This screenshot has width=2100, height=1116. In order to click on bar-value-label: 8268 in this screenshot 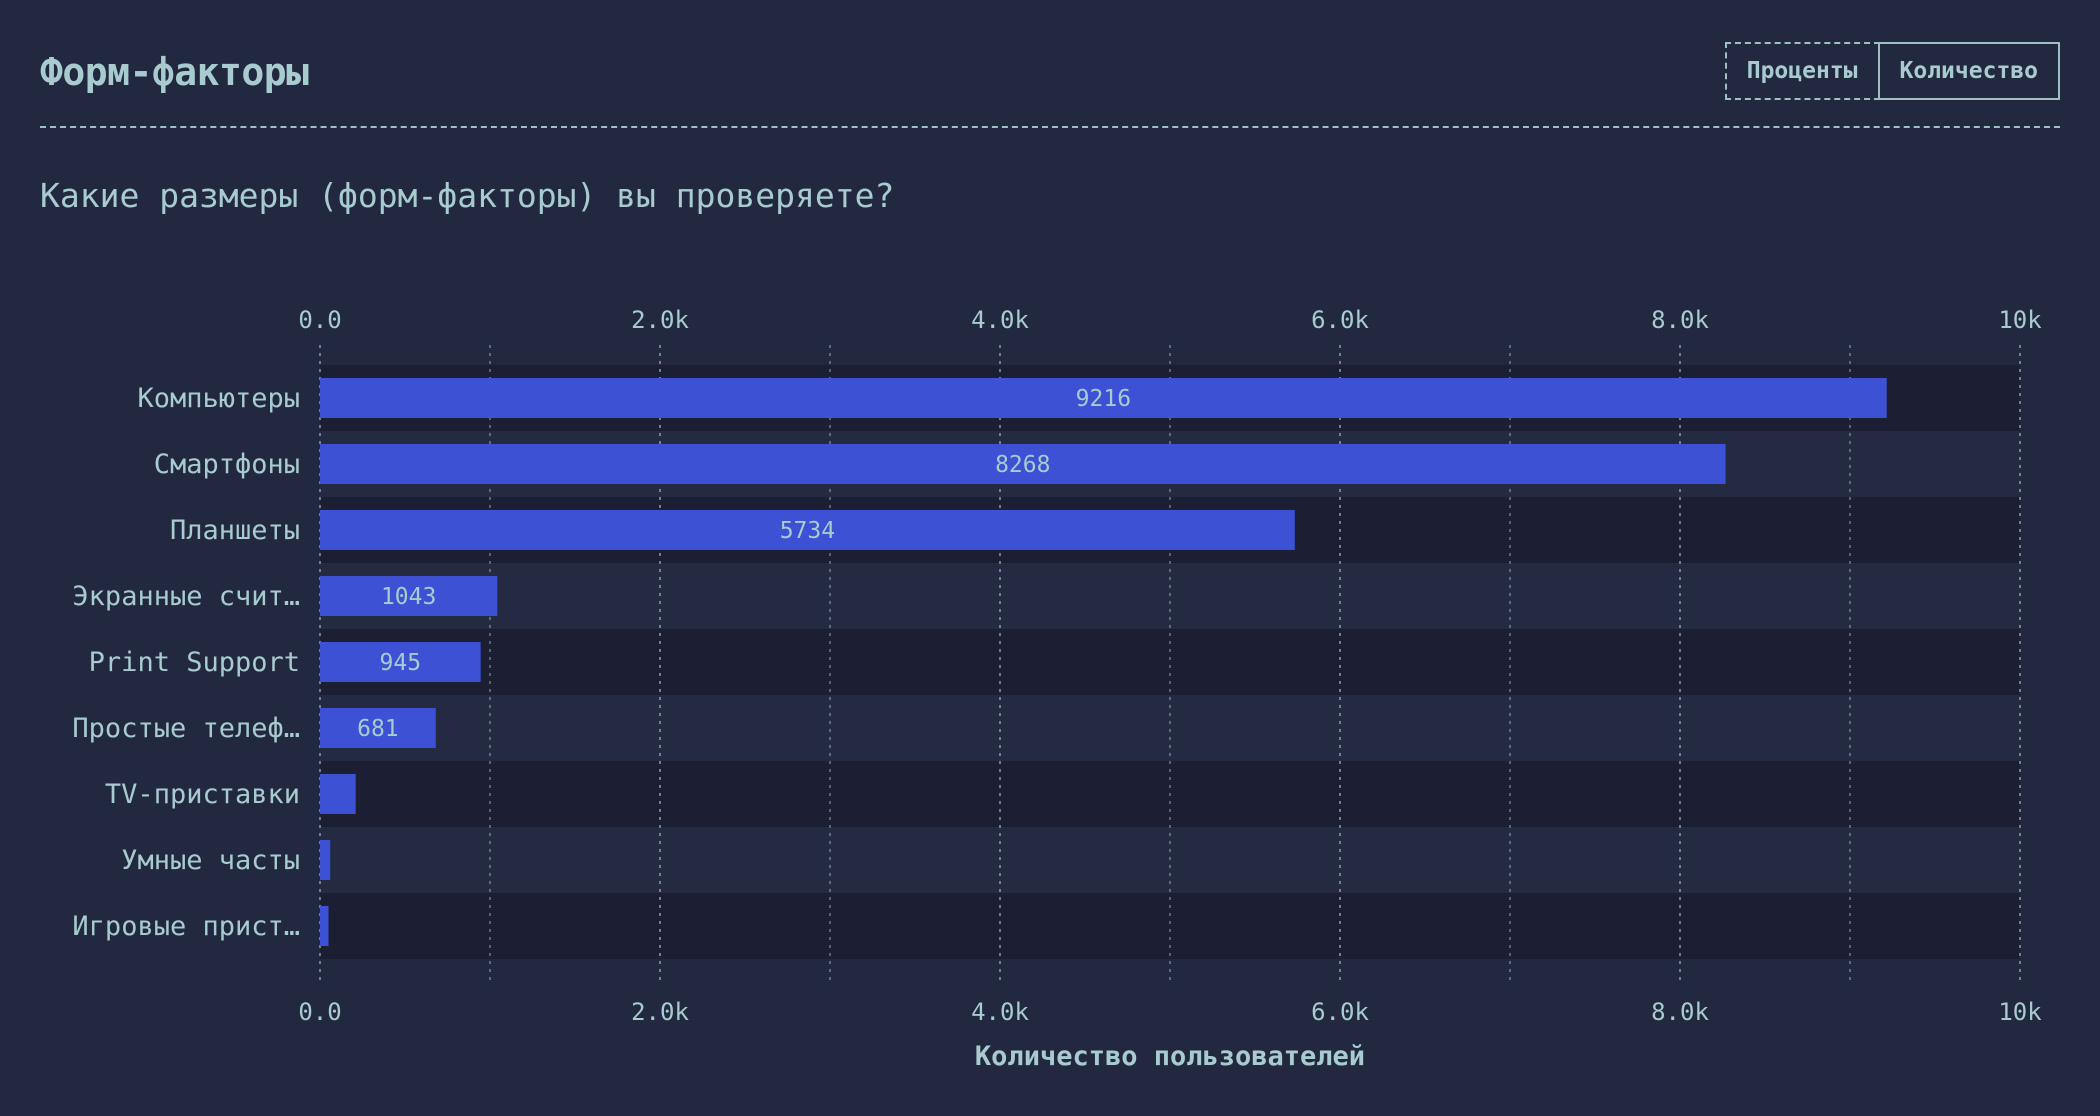, I will do `click(1022, 465)`.